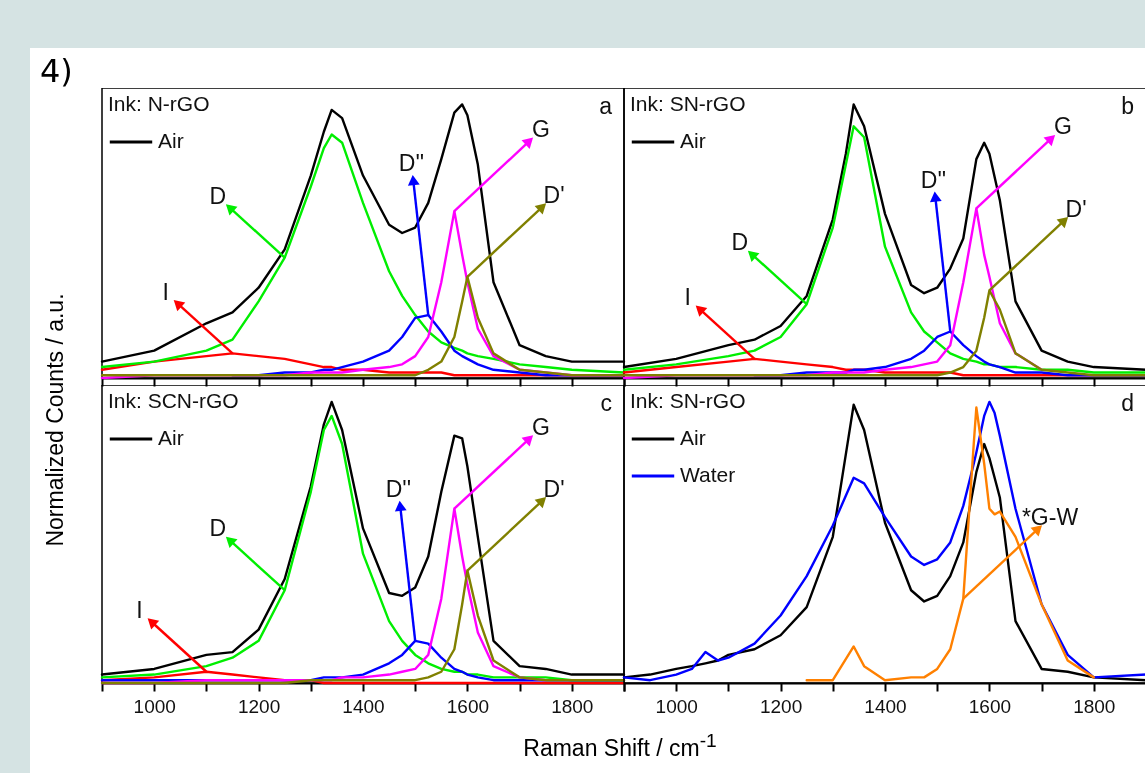 This screenshot has height=773, width=1145. What do you see at coordinates (606, 403) in the screenshot?
I see `annotation: c` at bounding box center [606, 403].